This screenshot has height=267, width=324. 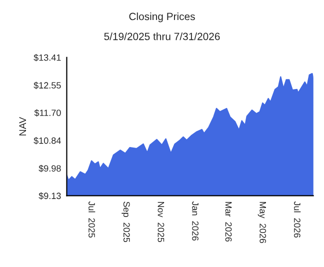 I want to click on x-tick-label: Jul 2025, so click(x=92, y=219).